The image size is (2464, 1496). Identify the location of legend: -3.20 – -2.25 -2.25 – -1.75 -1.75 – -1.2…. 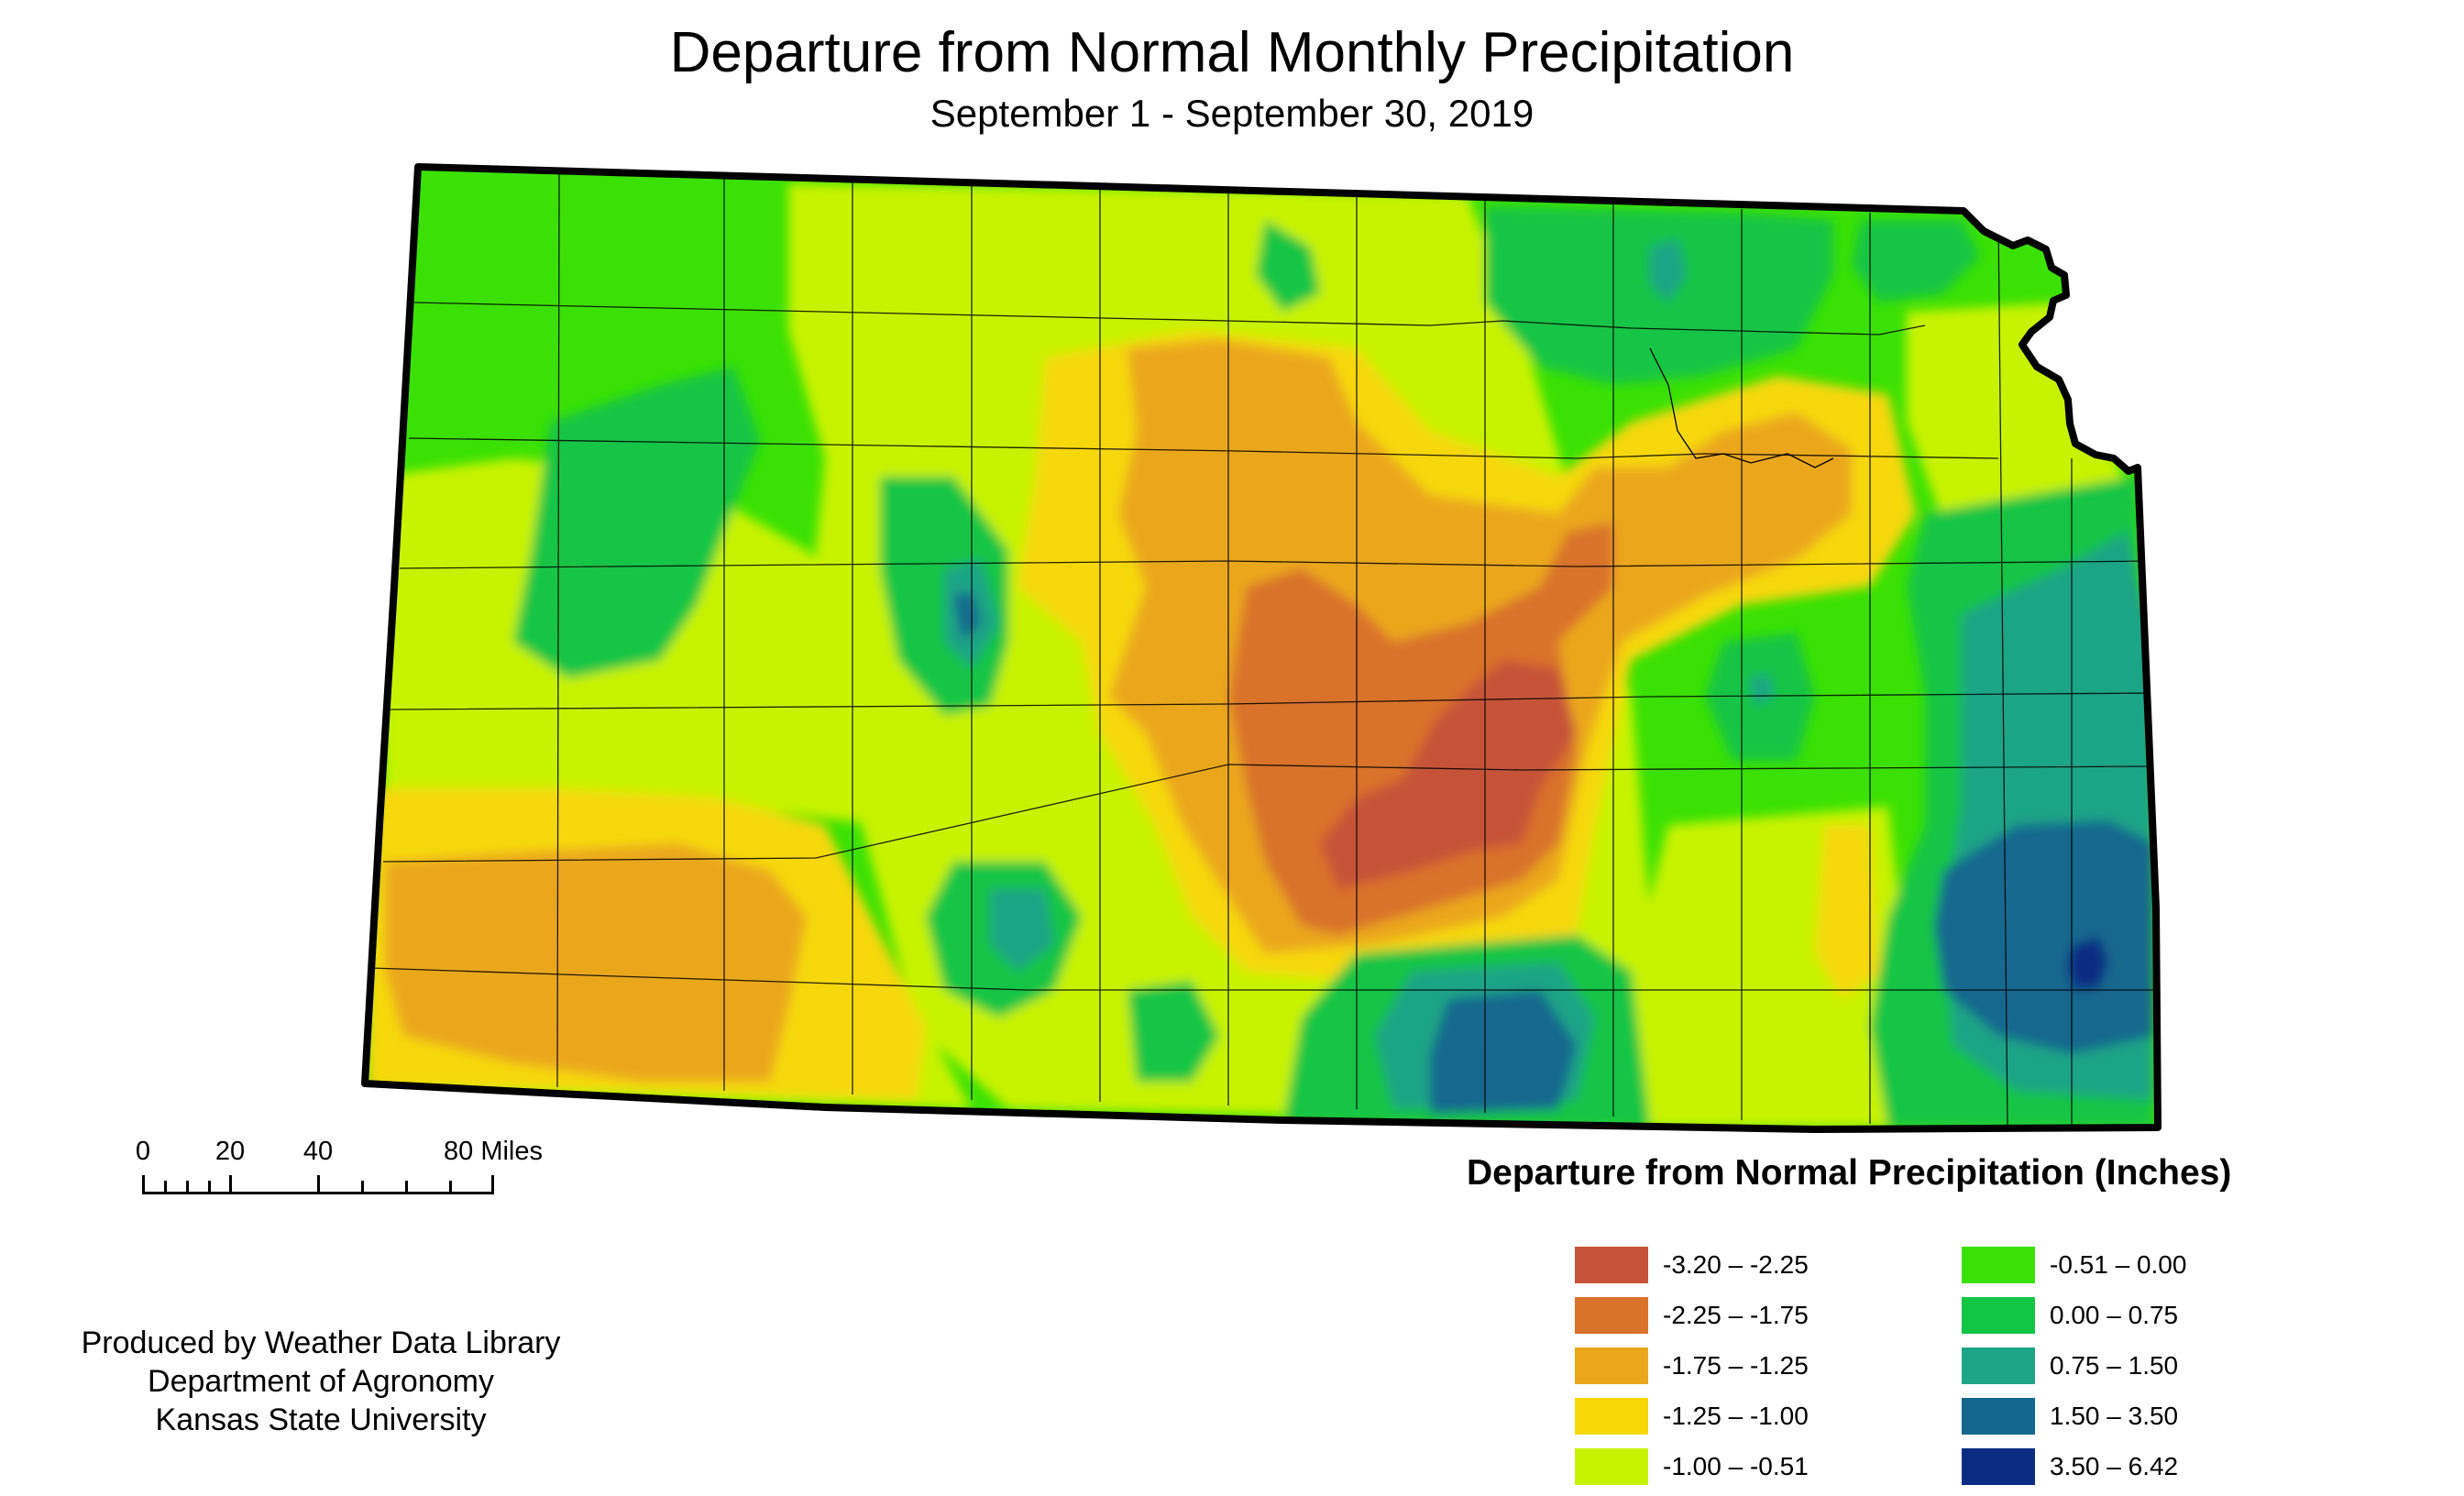
(1941, 1368).